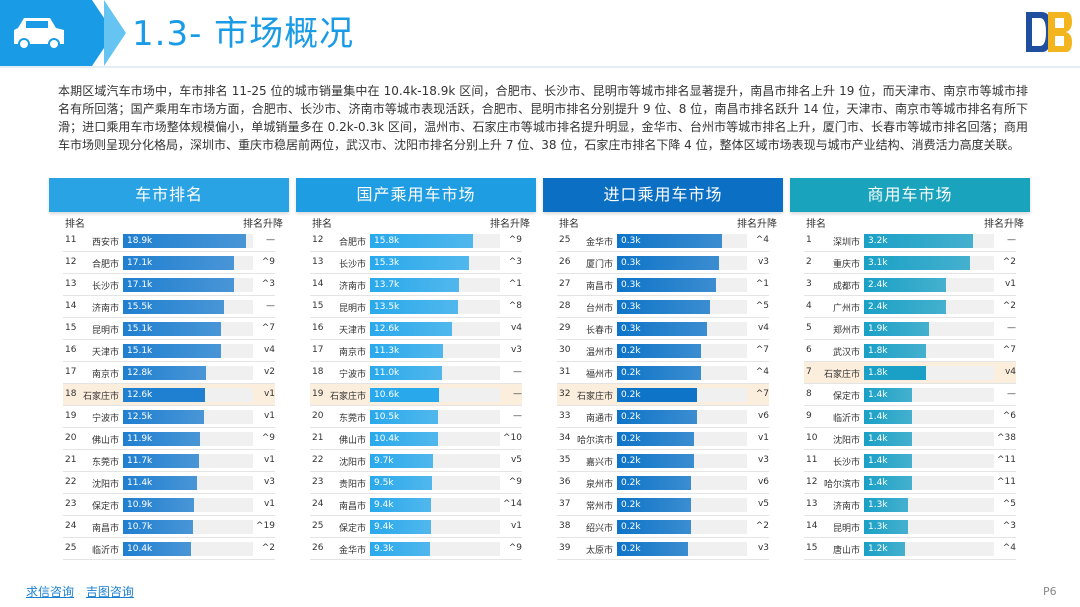 The width and height of the screenshot is (1080, 607). What do you see at coordinates (663, 263) in the screenshot?
I see `table-row: 26 厦门市 0.3k v3` at bounding box center [663, 263].